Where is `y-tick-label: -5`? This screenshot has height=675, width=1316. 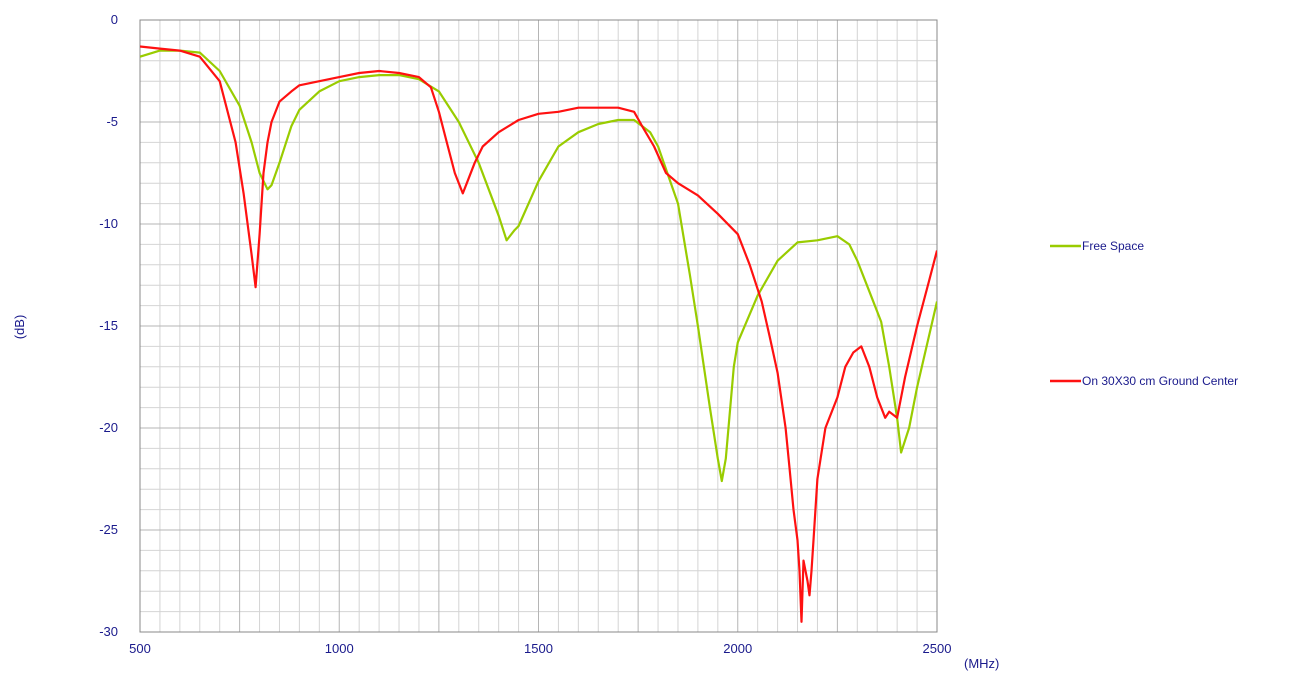 y-tick-label: -5 is located at coordinates (112, 121).